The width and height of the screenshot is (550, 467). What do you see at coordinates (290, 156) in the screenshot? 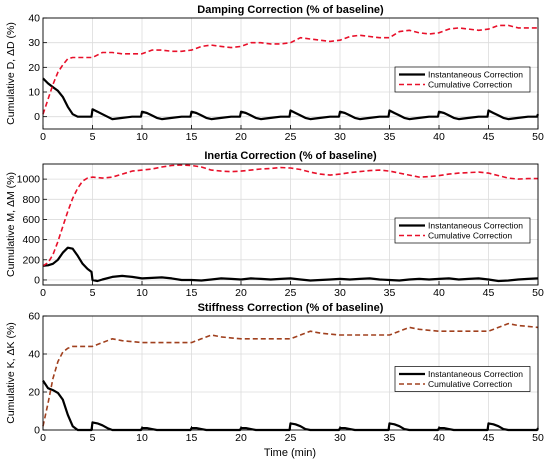
I see `chart-title: Inertia Correction (% of baseline)` at bounding box center [290, 156].